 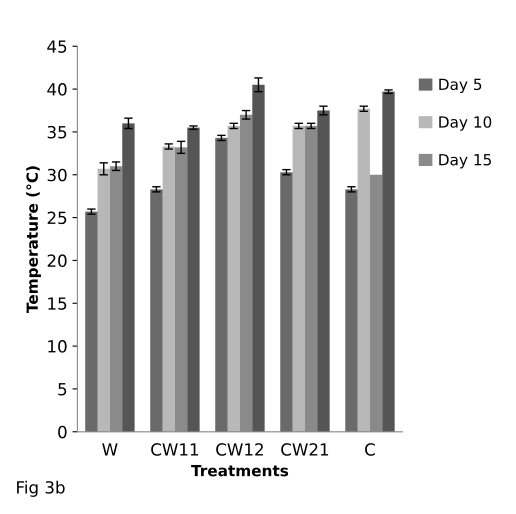 I want to click on y-axis-title: Temperature (°C), so click(x=33, y=239).